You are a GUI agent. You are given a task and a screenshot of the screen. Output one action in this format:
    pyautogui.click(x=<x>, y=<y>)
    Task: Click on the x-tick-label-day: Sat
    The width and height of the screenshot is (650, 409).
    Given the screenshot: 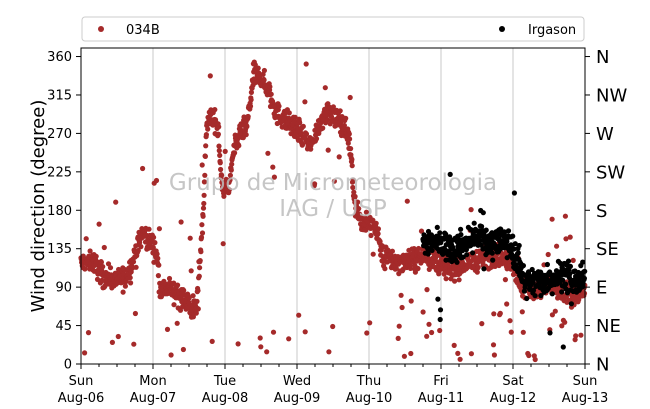 What is the action you would take?
    pyautogui.click(x=512, y=381)
    